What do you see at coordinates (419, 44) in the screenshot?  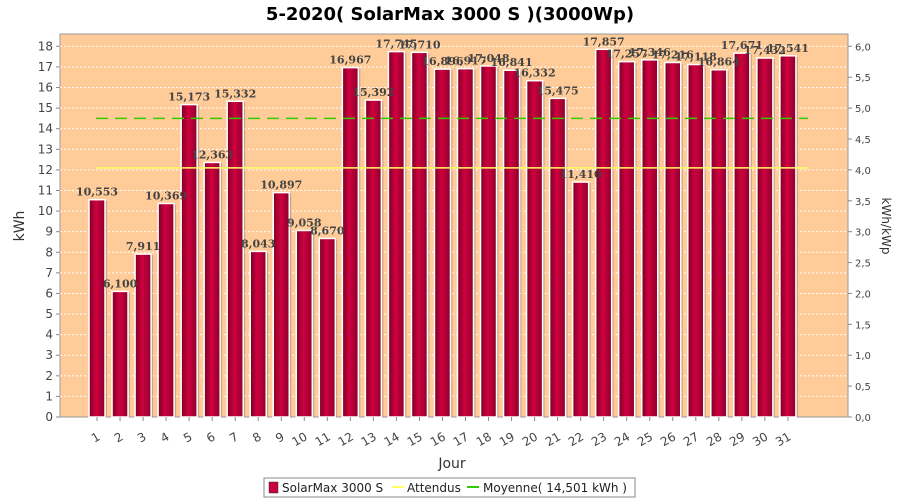 I see `data-label: 17,710` at bounding box center [419, 44].